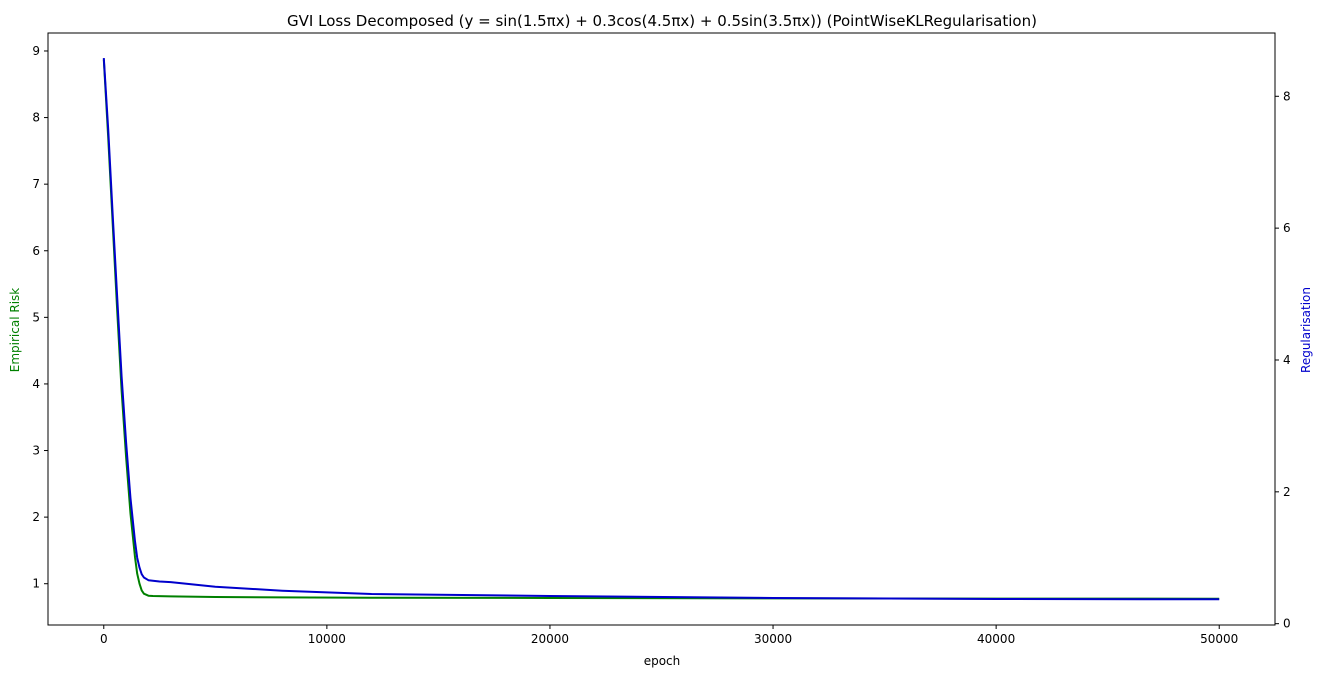  What do you see at coordinates (36, 384) in the screenshot?
I see `y-left-tick-label: 4` at bounding box center [36, 384].